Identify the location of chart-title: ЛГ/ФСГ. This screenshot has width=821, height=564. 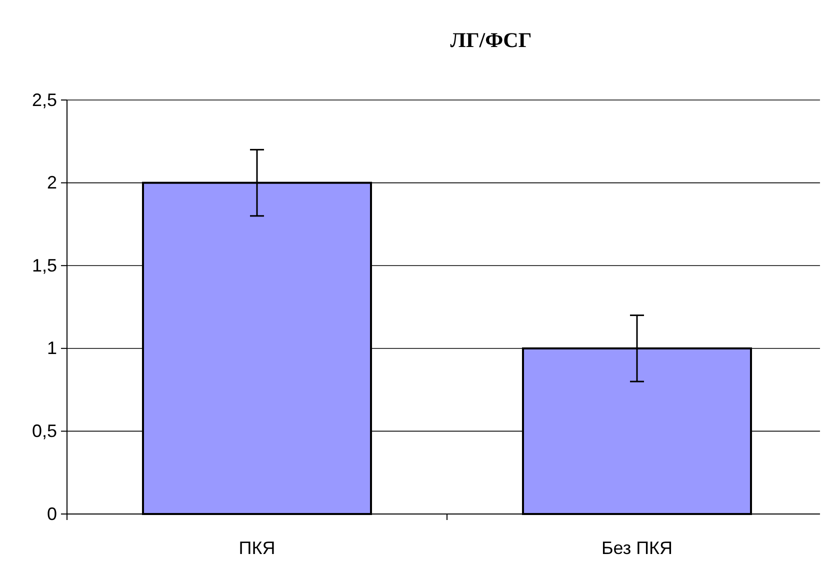
(491, 40).